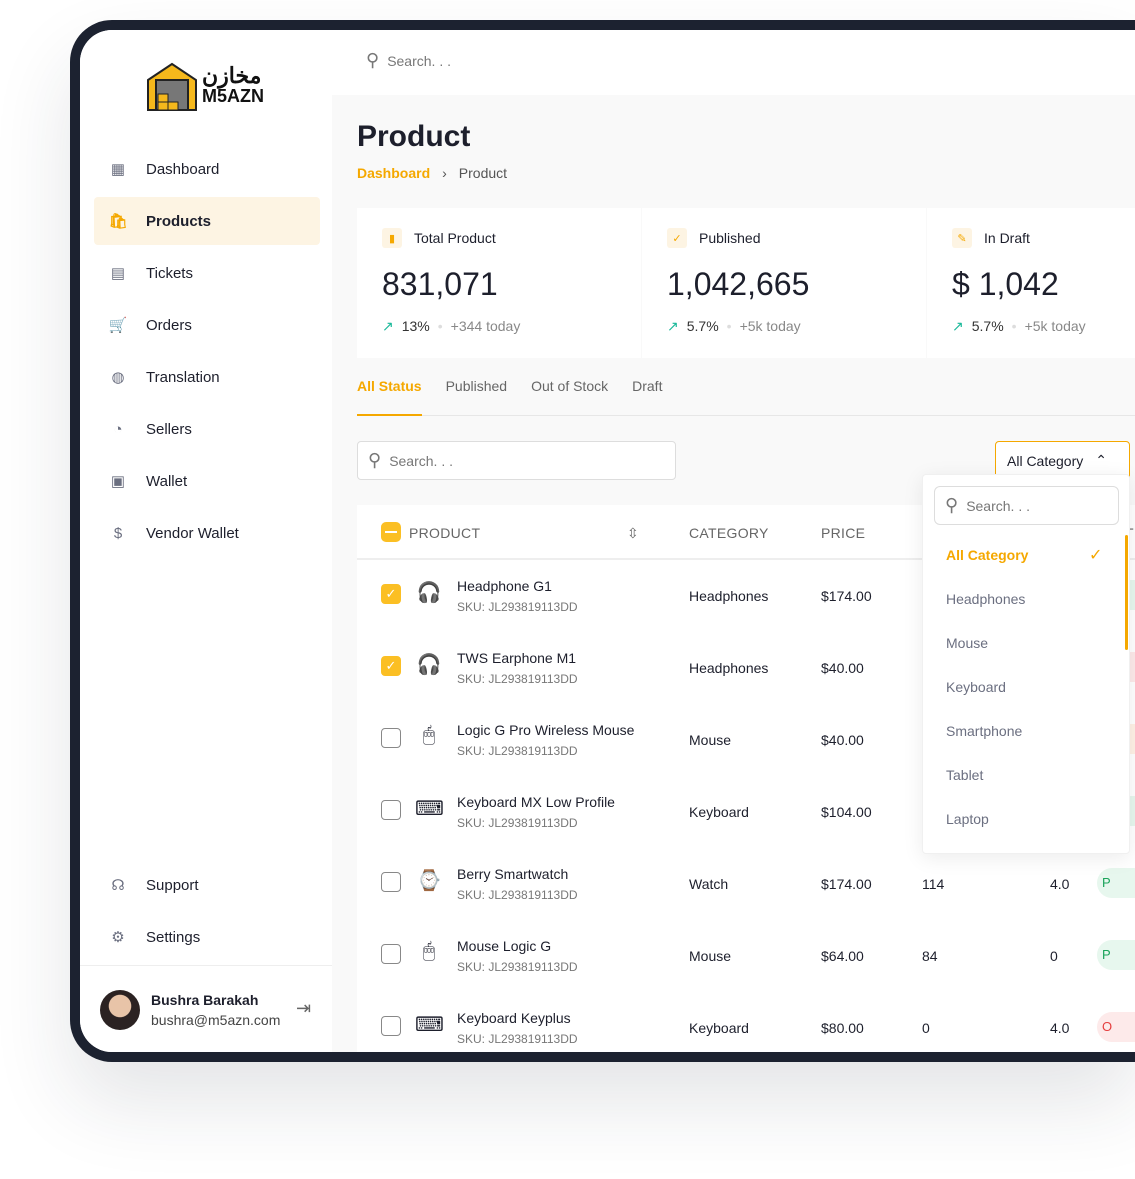  I want to click on product-price: $40.00, so click(842, 668).